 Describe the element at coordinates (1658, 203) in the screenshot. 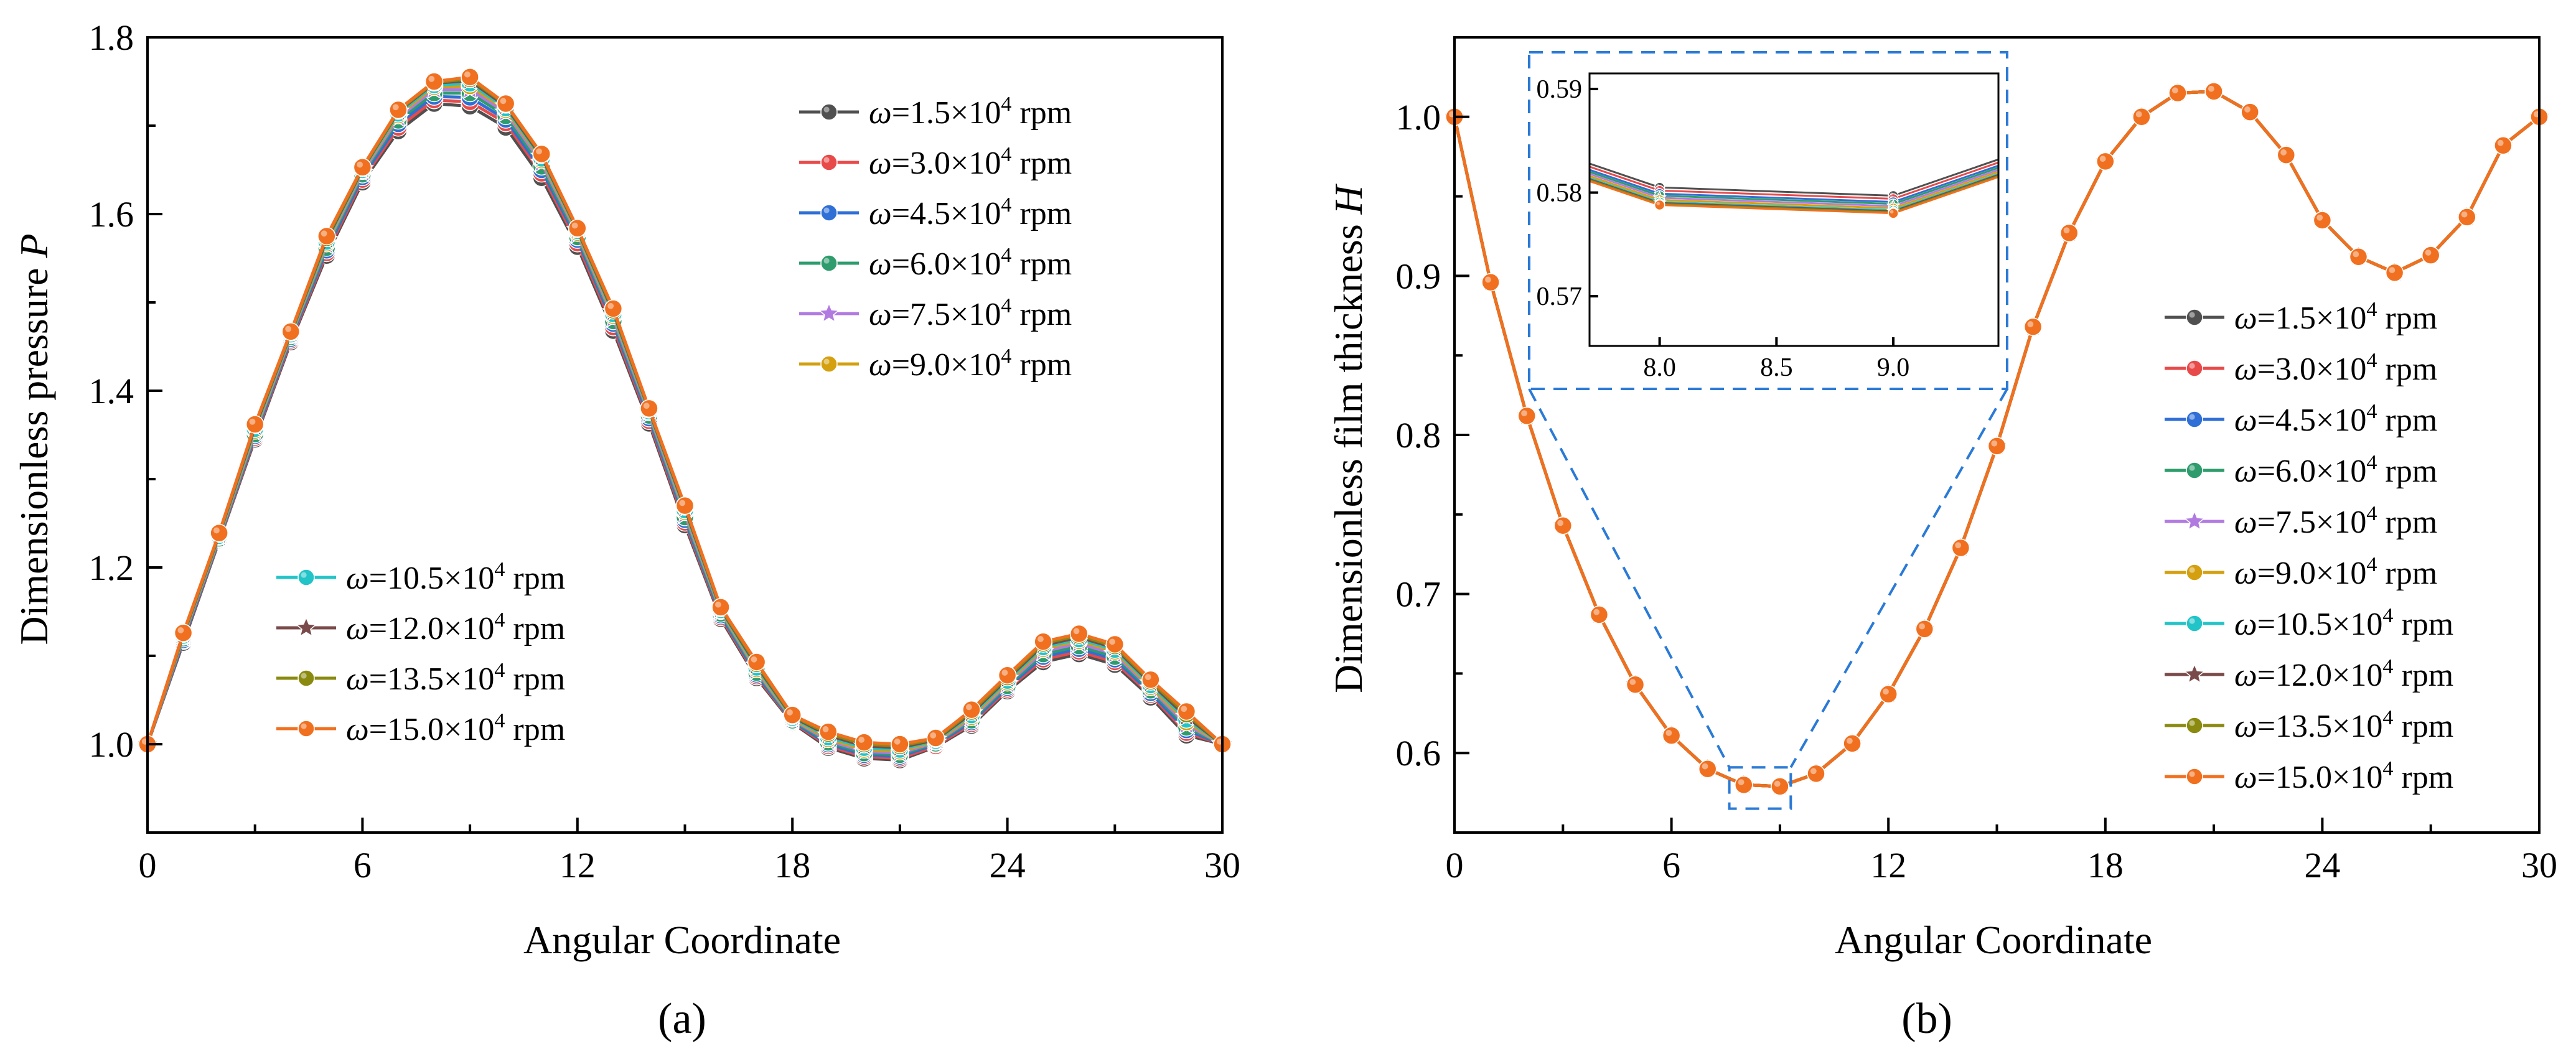

I see `inset-data-point-highlight` at that location.